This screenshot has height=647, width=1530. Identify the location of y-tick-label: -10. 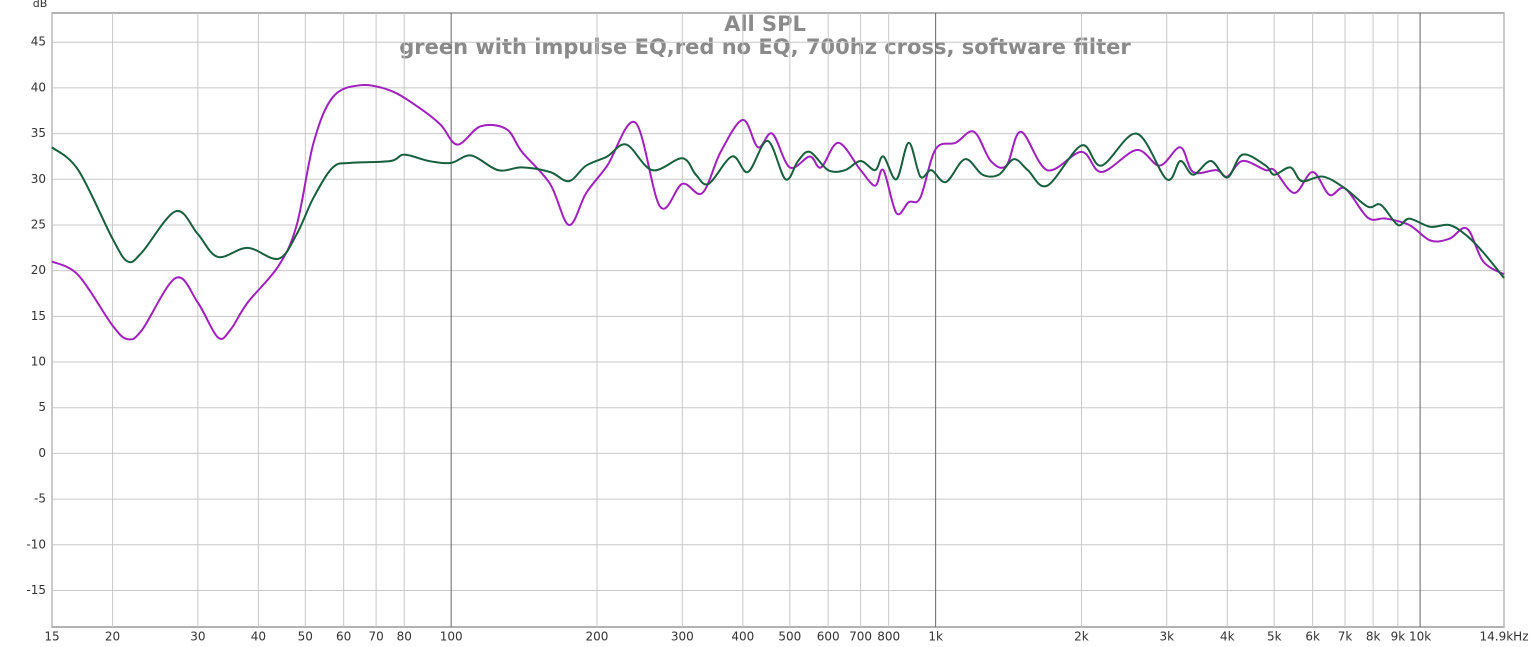
(36, 544).